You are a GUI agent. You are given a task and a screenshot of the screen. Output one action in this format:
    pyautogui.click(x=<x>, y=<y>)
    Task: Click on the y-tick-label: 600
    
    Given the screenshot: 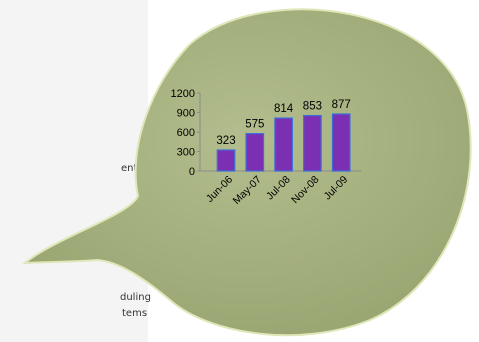 What is the action you would take?
    pyautogui.click(x=186, y=133)
    